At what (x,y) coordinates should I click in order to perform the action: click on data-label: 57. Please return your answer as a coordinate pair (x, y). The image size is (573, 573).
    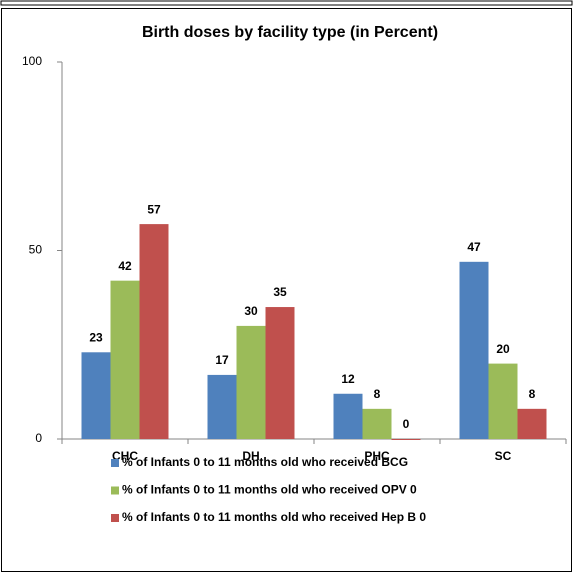
    Looking at the image, I should click on (154, 209).